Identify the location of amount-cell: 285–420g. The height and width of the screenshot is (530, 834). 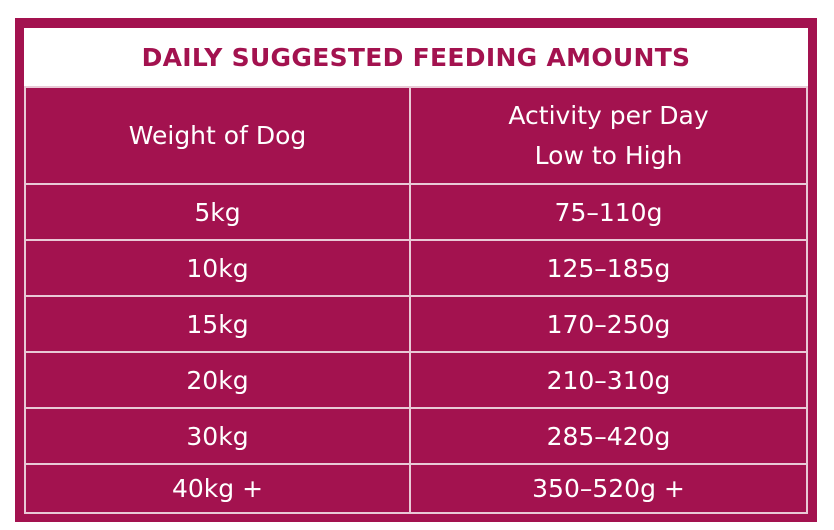
(608, 436).